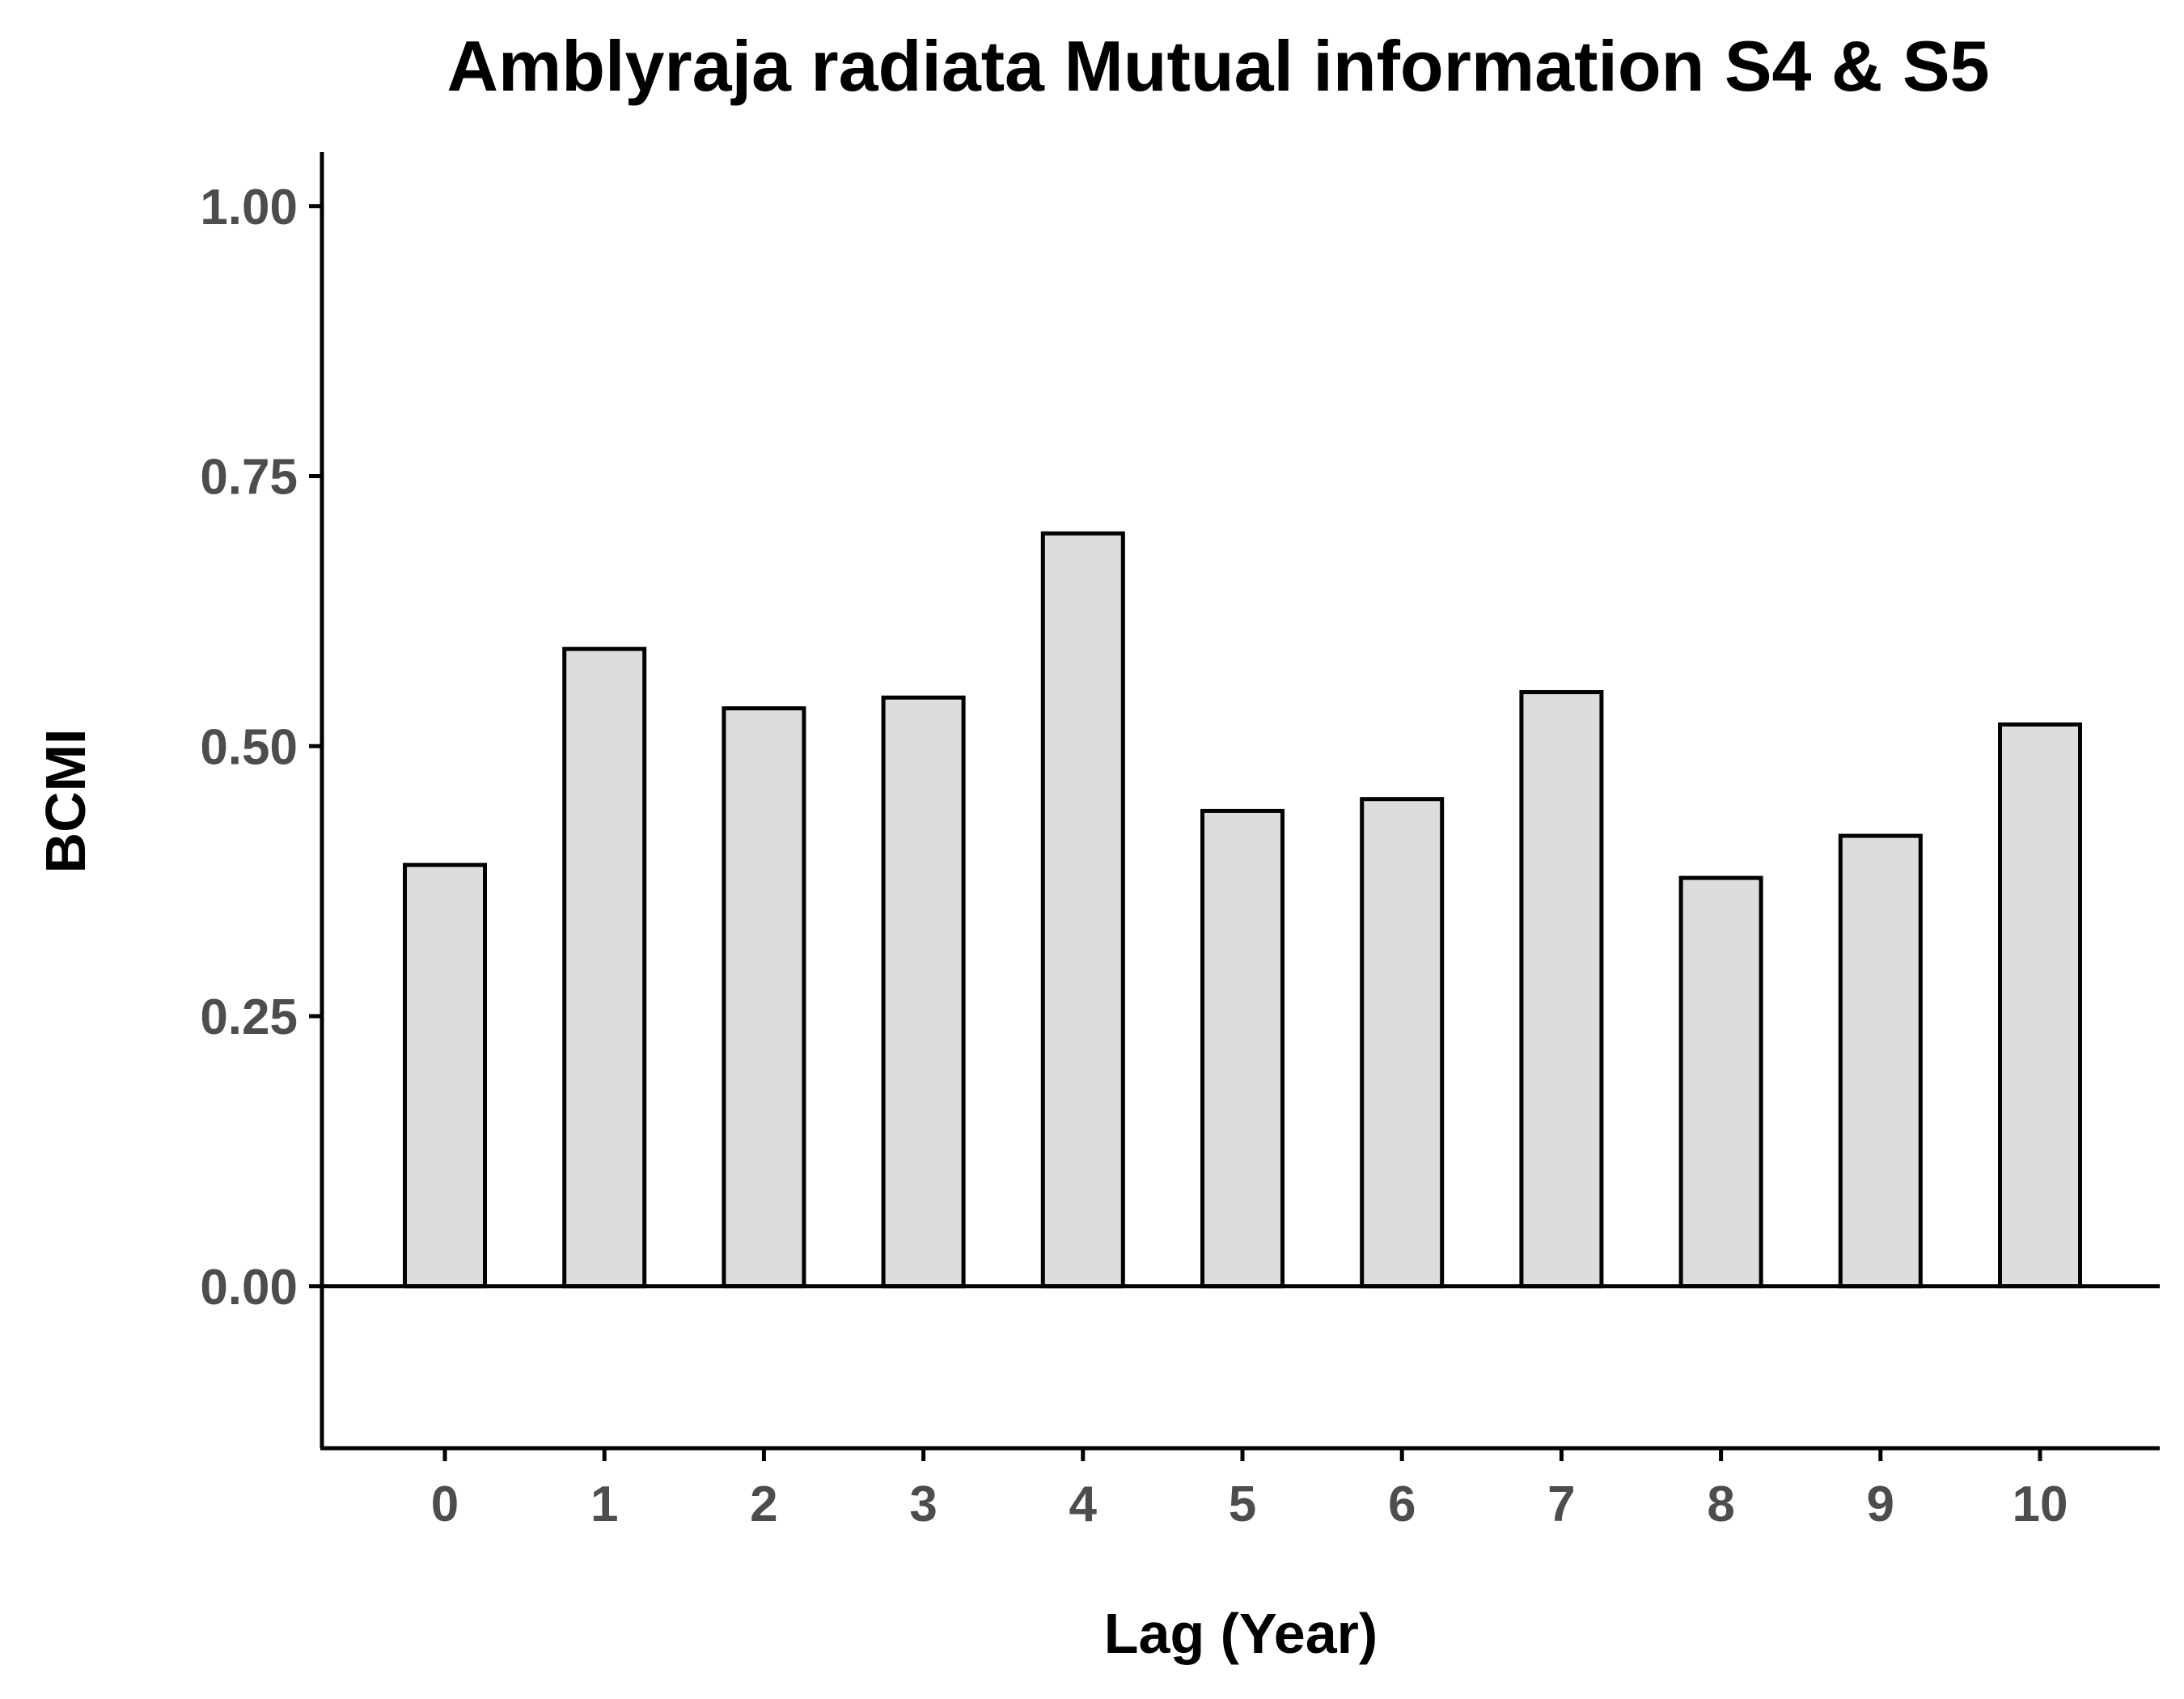  What do you see at coordinates (1083, 1504) in the screenshot?
I see `x-tick-label: 4` at bounding box center [1083, 1504].